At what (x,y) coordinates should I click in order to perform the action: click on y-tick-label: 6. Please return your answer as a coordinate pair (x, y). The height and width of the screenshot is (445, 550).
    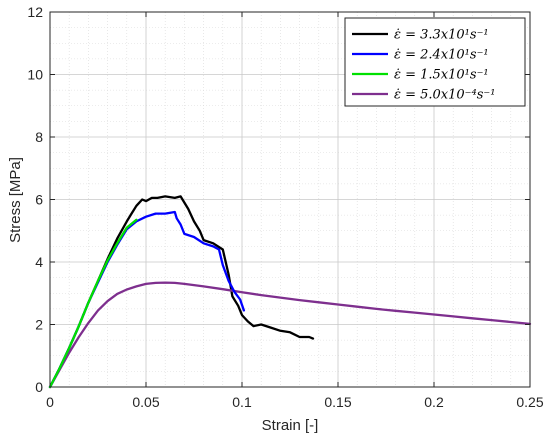
    Looking at the image, I should click on (39, 200).